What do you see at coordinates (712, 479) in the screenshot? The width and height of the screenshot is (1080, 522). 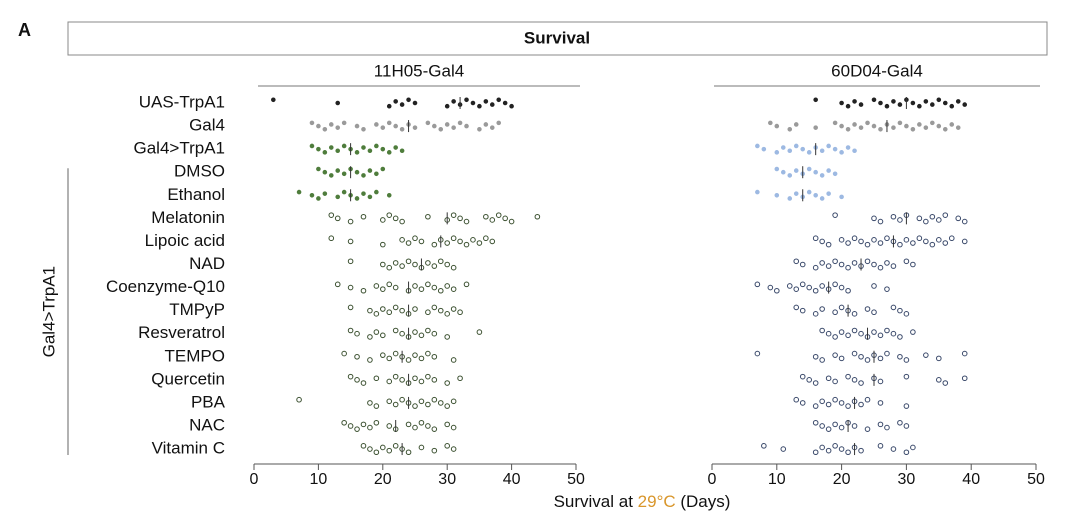 I see `x-tick-label: 0` at bounding box center [712, 479].